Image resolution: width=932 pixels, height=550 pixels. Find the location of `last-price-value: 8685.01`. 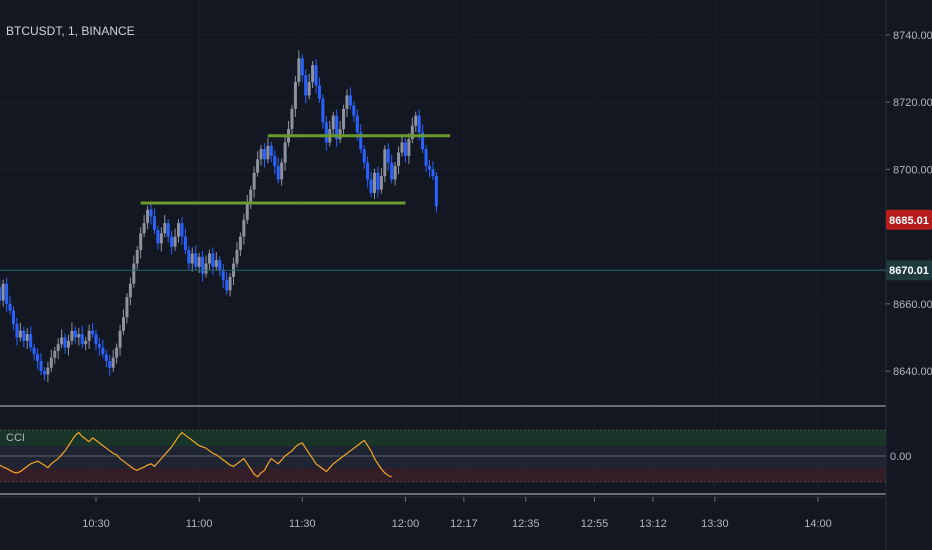

last-price-value: 8685.01 is located at coordinates (909, 221).